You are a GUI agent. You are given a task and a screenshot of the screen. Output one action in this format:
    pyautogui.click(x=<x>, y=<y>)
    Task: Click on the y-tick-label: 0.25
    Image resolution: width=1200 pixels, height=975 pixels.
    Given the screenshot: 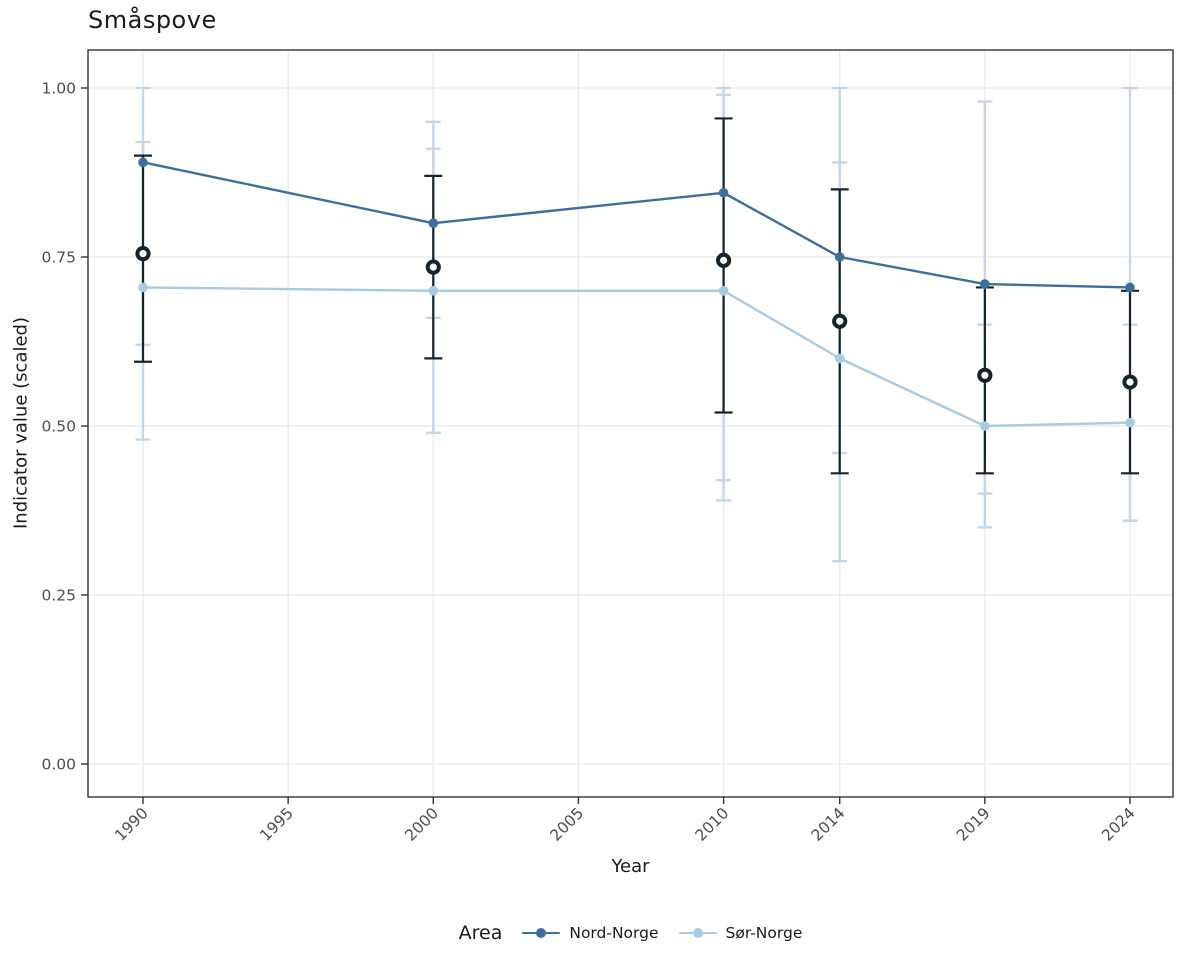 What is the action you would take?
    pyautogui.click(x=58, y=596)
    